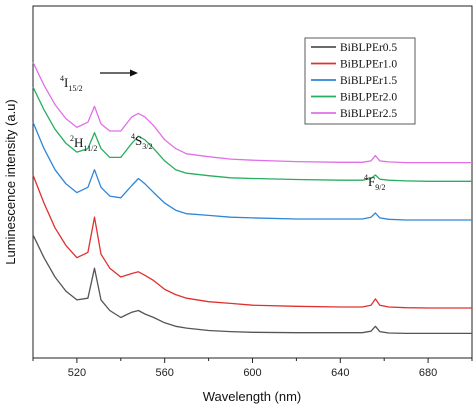 The image size is (474, 412). What do you see at coordinates (119, 73) in the screenshot?
I see `arrow-right-icon` at bounding box center [119, 73].